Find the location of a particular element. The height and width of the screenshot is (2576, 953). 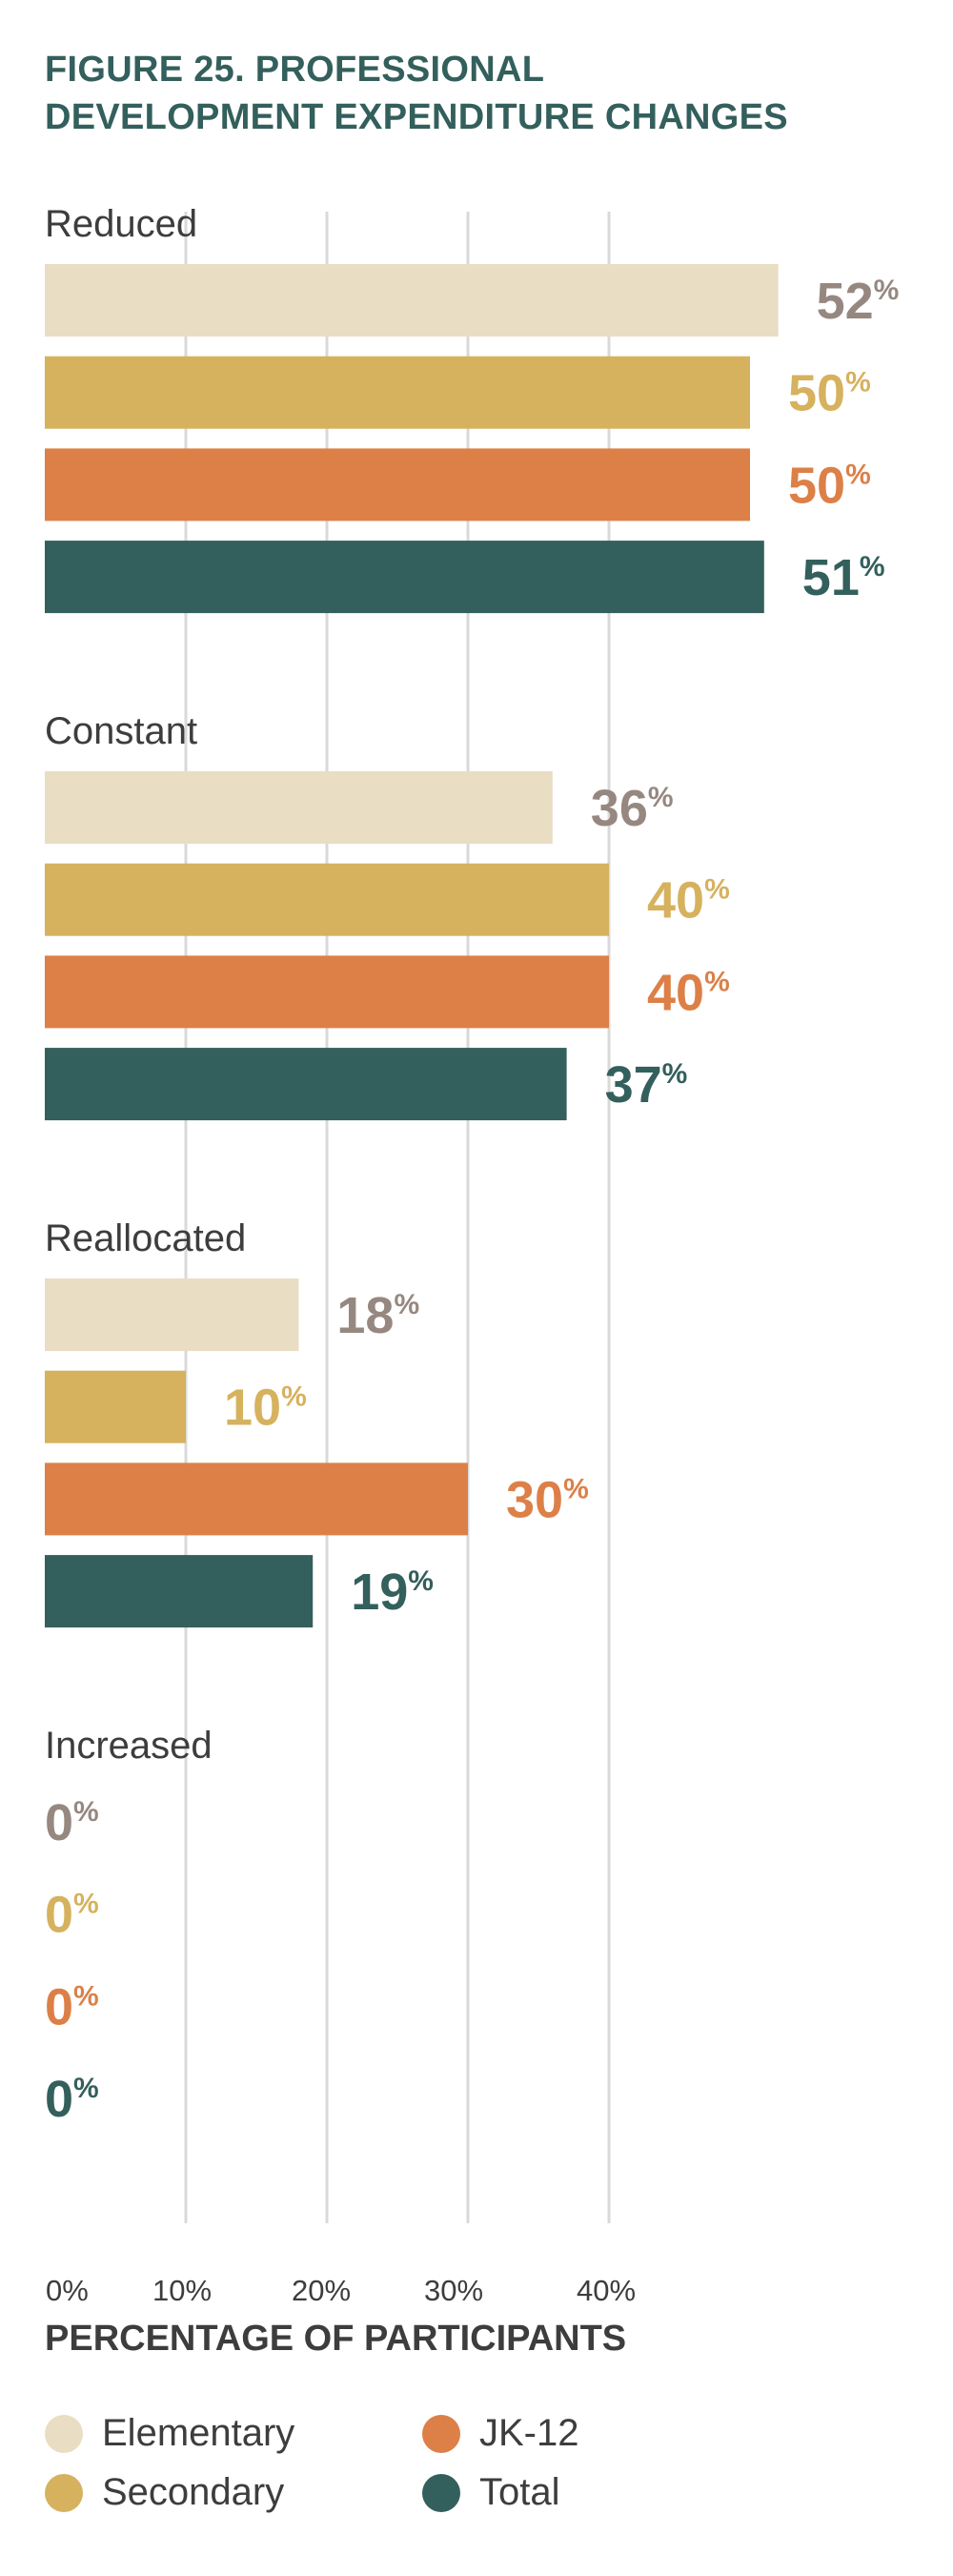

value-label: 19% is located at coordinates (393, 1592).